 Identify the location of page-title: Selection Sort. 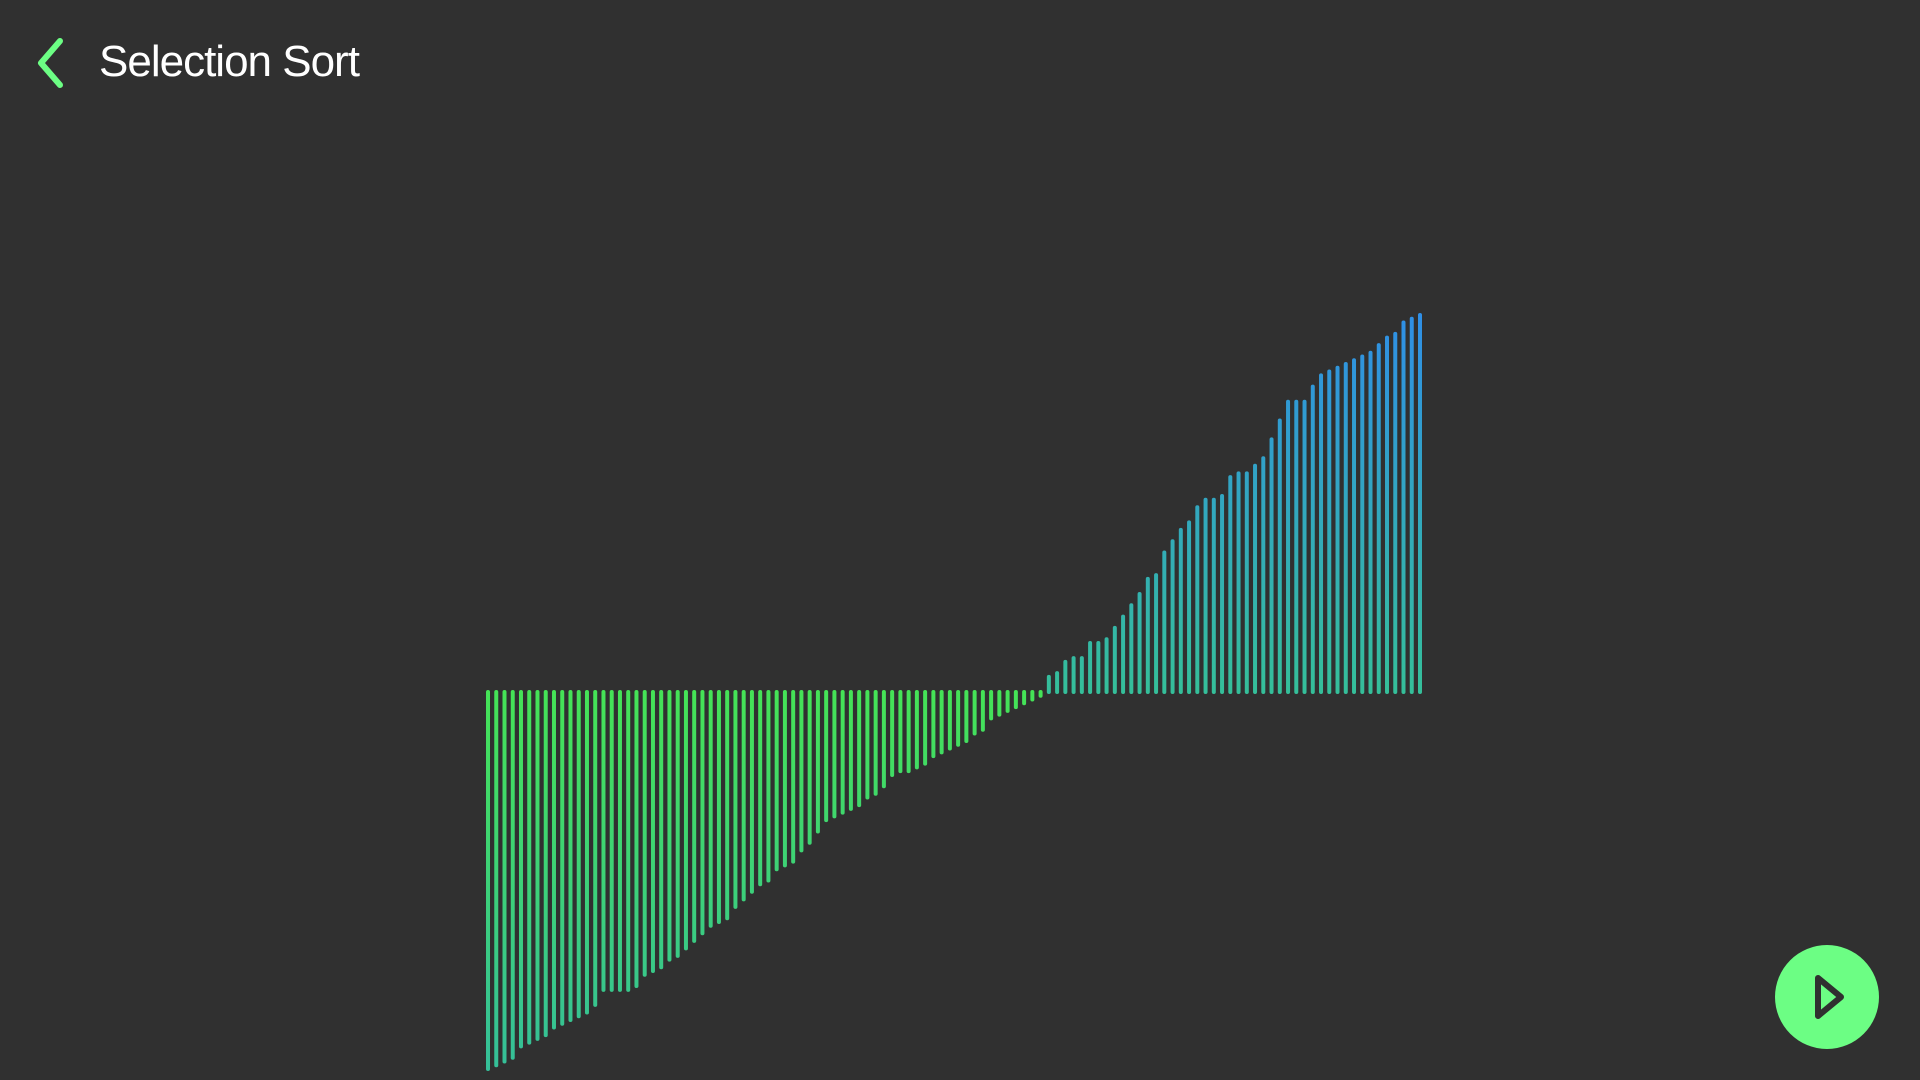
(229, 61).